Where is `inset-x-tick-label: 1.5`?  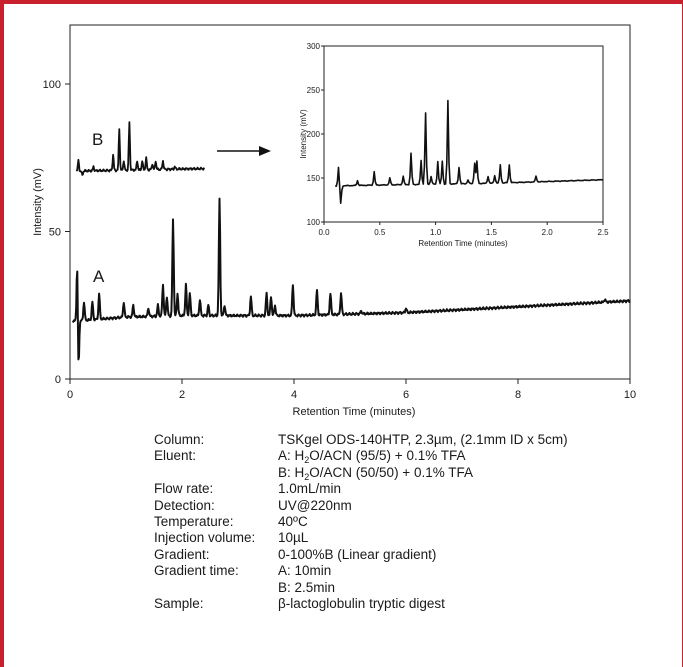
inset-x-tick-label: 1.5 is located at coordinates (492, 232).